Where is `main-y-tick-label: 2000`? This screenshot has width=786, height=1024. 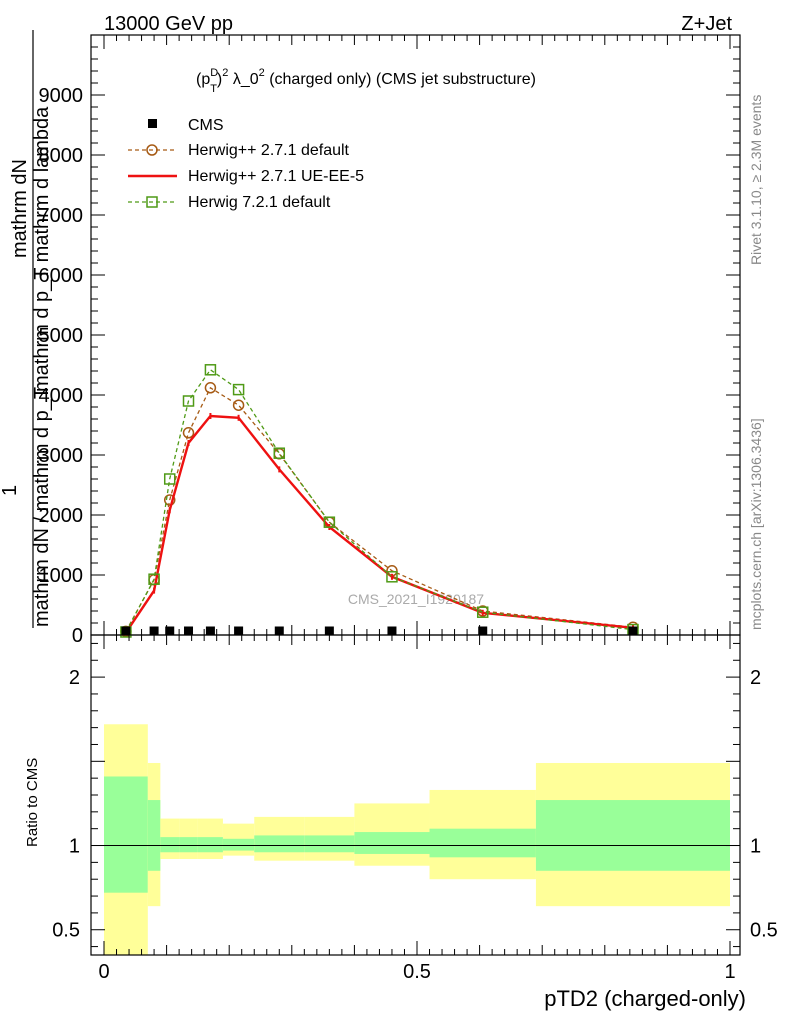 main-y-tick-label: 2000 is located at coordinates (61, 516).